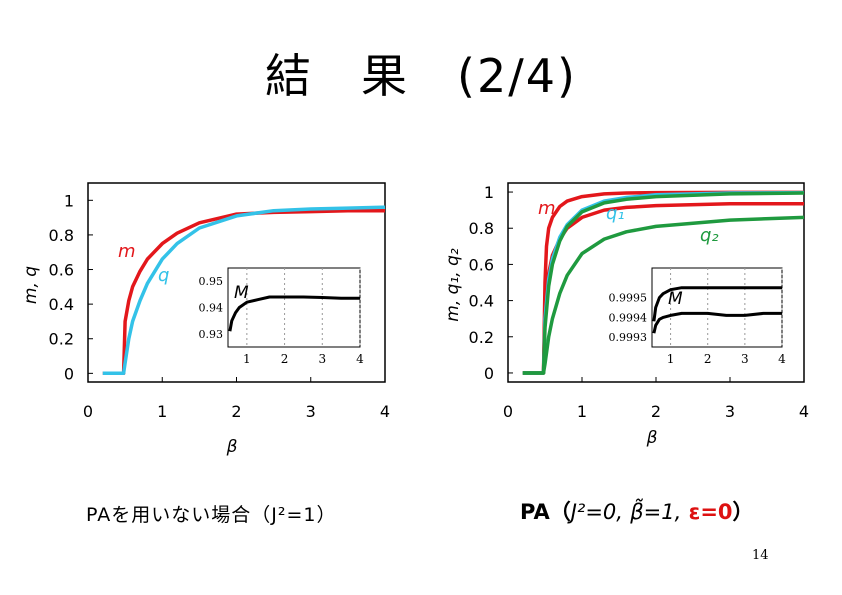 The width and height of the screenshot is (842, 595). What do you see at coordinates (211, 515) in the screenshot?
I see `caption-left: PAを用いない場合（J²=1）` at bounding box center [211, 515].